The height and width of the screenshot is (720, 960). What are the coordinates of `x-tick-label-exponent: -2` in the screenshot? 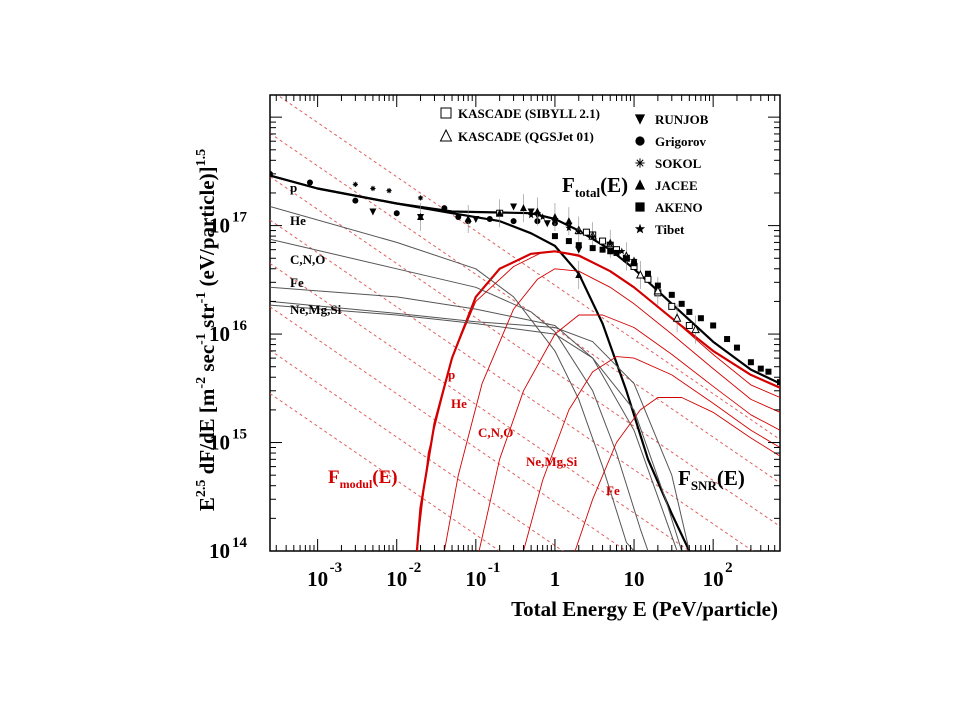 It's located at (415, 568).